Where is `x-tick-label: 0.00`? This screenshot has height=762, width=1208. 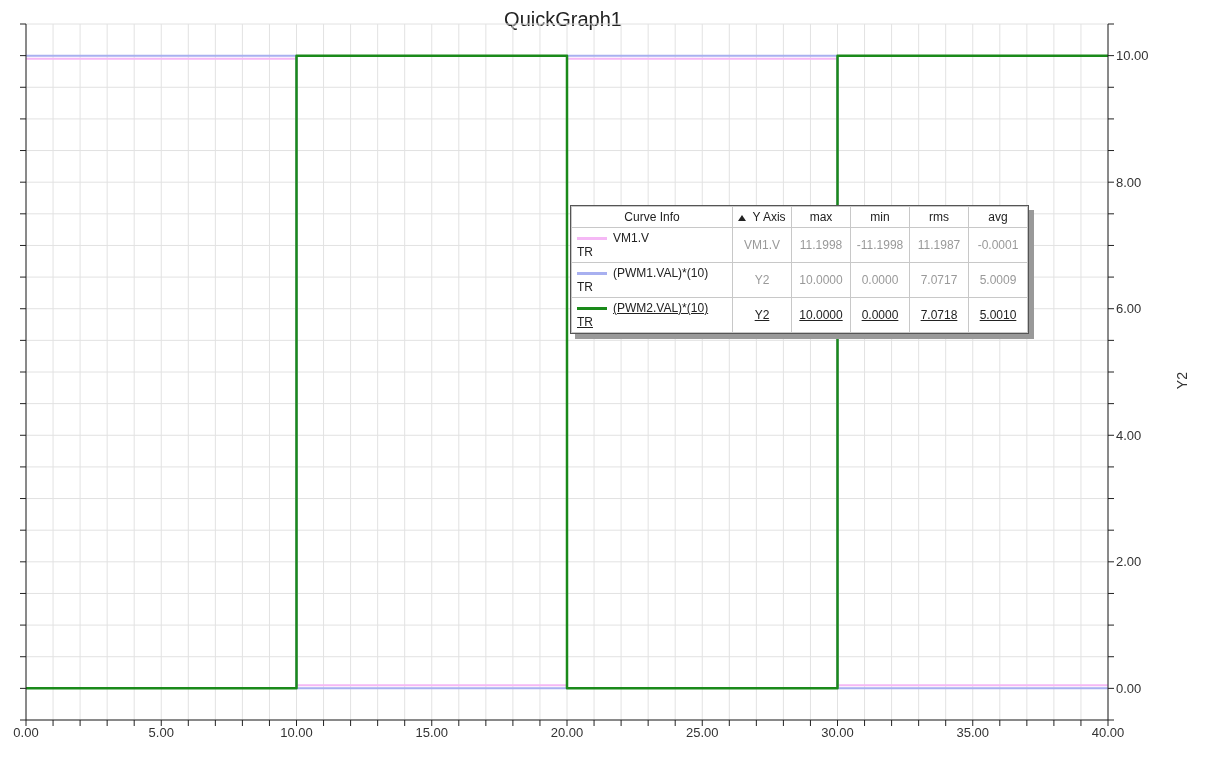 x-tick-label: 0.00 is located at coordinates (26, 733).